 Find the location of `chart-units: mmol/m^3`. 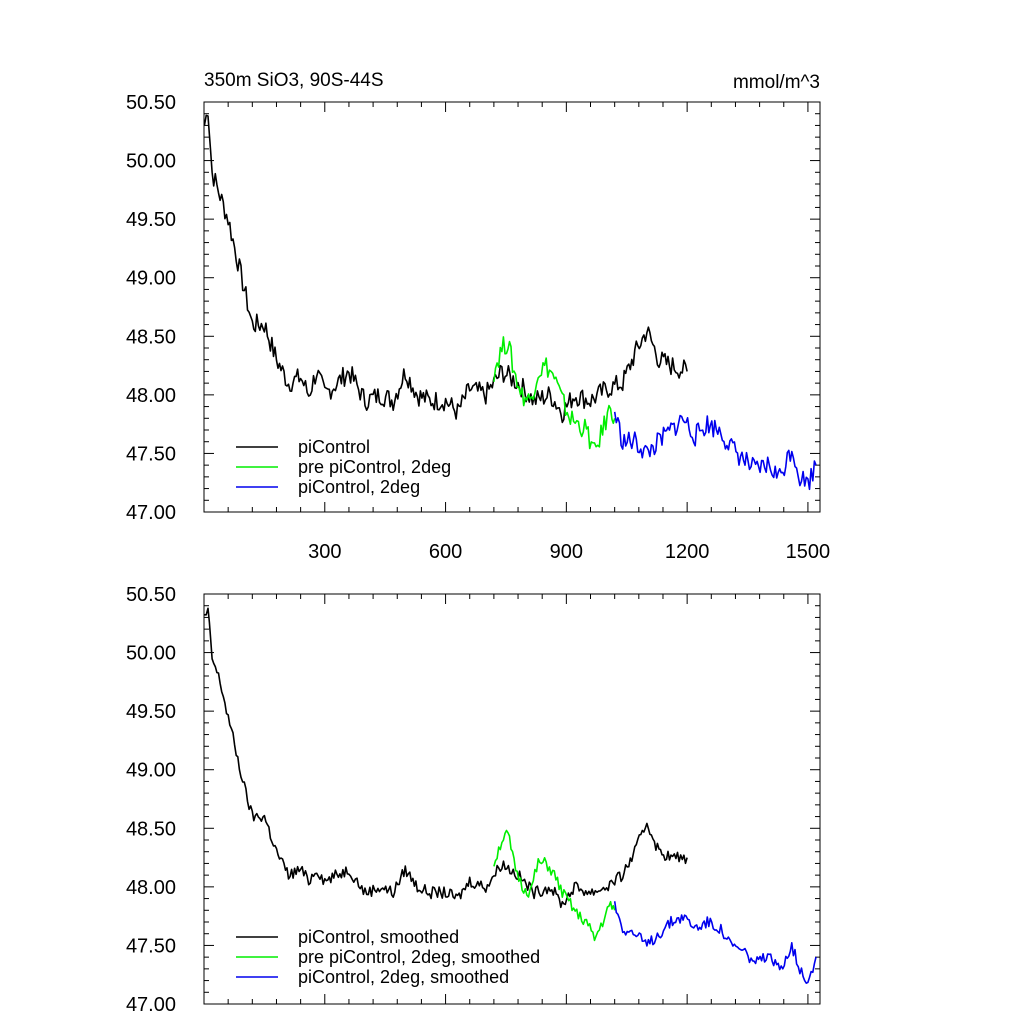

chart-units: mmol/m^3 is located at coordinates (776, 82).